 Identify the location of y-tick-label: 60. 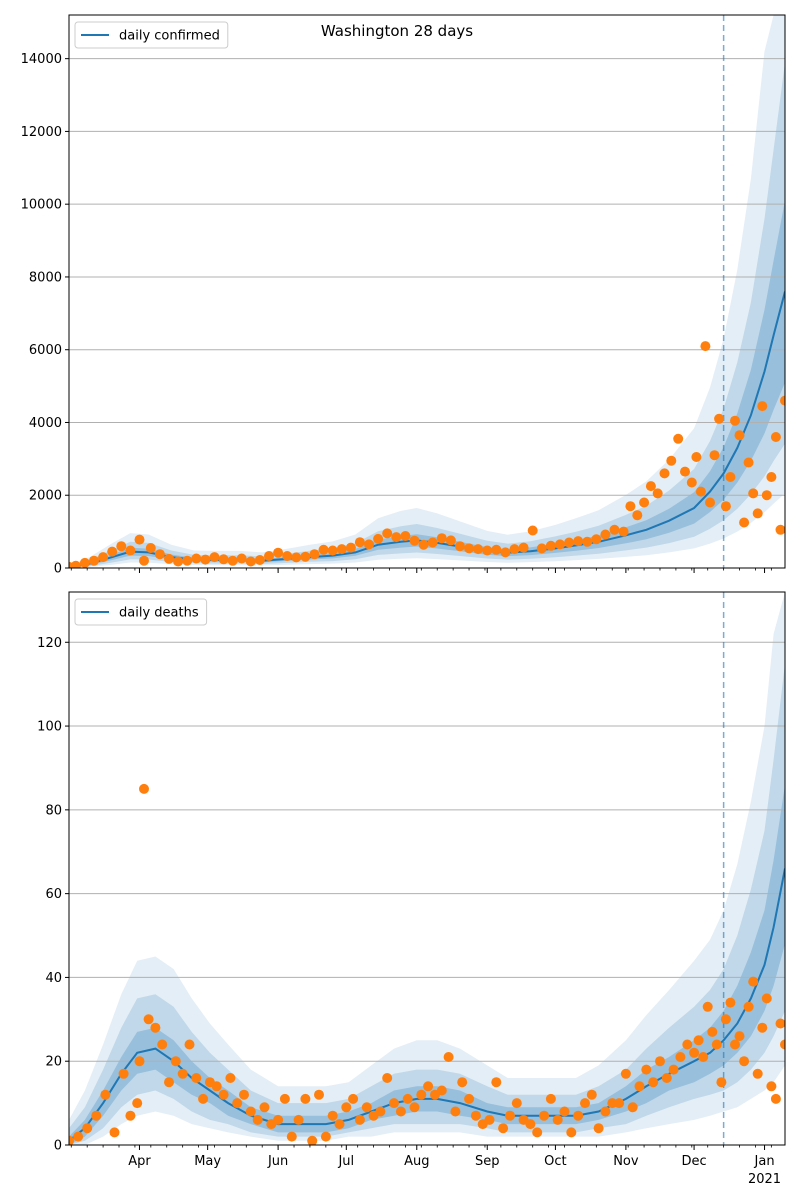
(53, 894).